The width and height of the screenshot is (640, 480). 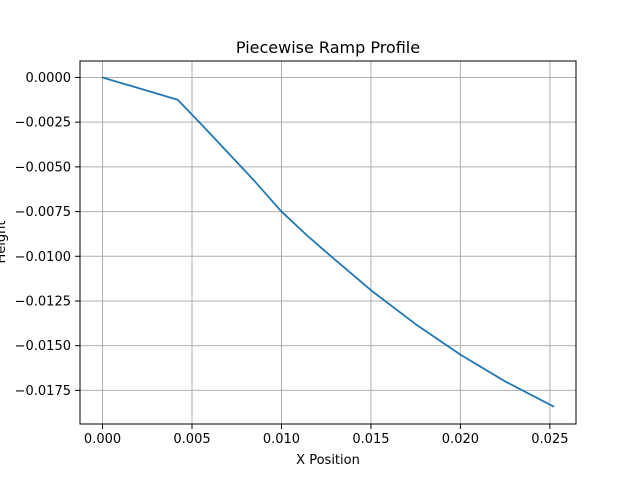 What do you see at coordinates (549, 439) in the screenshot?
I see `x-tick-label: 0.025` at bounding box center [549, 439].